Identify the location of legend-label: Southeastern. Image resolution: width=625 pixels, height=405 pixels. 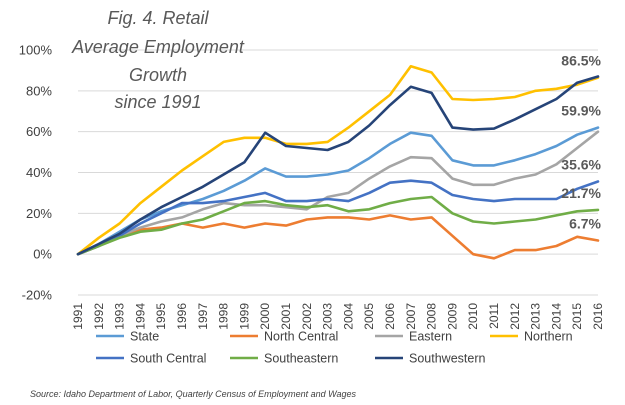
(301, 359).